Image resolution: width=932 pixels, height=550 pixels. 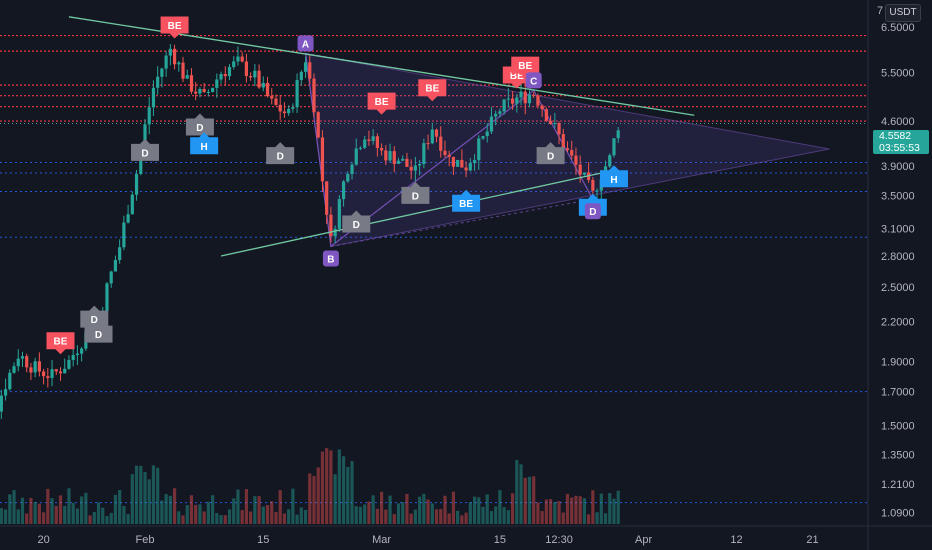 I want to click on currency-button: USDT, so click(x=903, y=13).